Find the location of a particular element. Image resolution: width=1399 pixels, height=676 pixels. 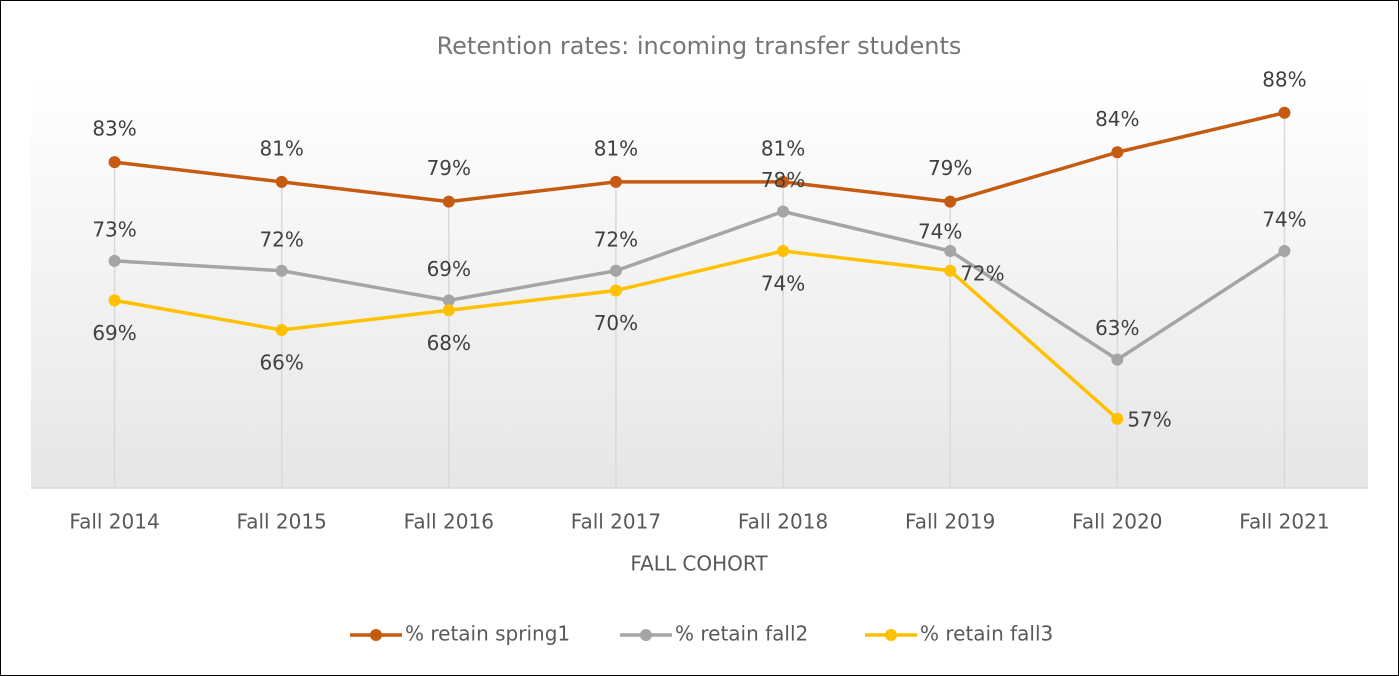

data-label: 78% is located at coordinates (783, 180).